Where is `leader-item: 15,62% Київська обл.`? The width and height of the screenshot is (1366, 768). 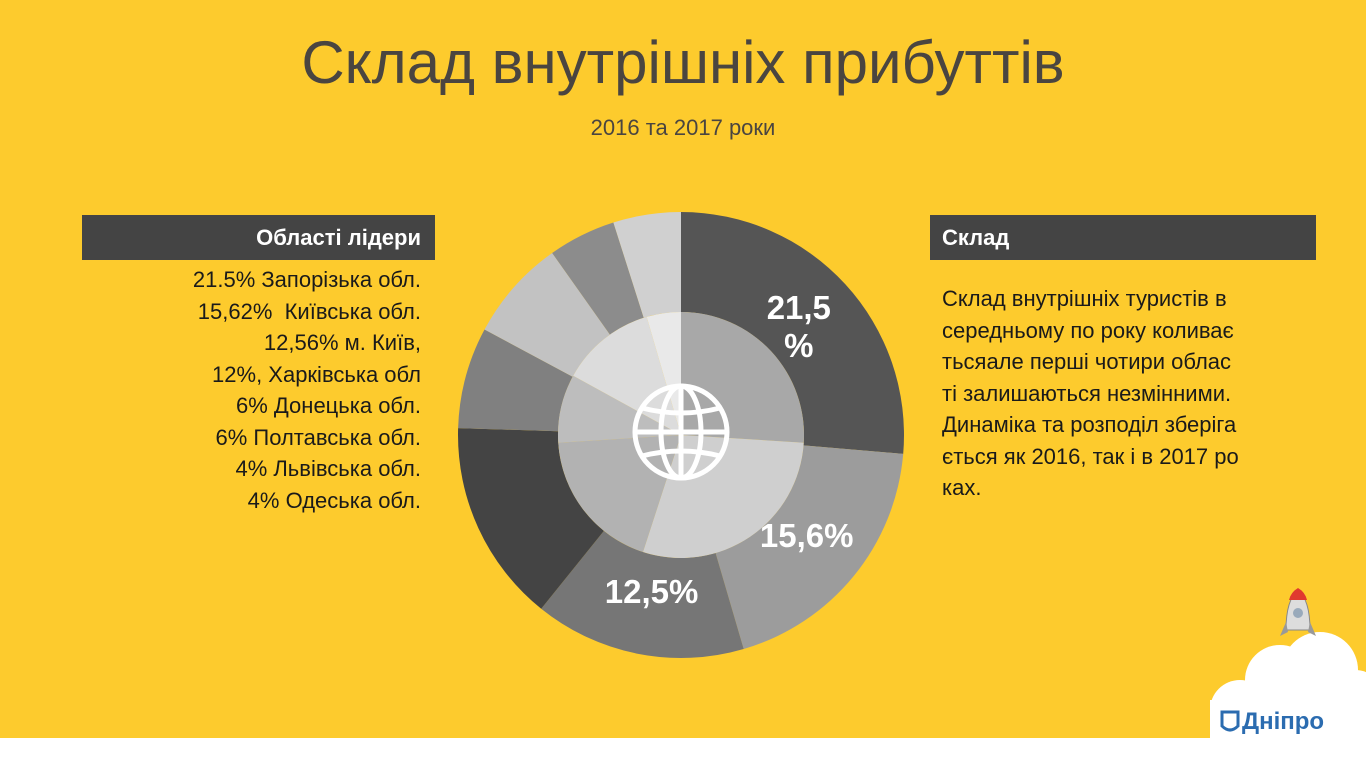
leader-item: 15,62% Київська обл. is located at coordinates (309, 311).